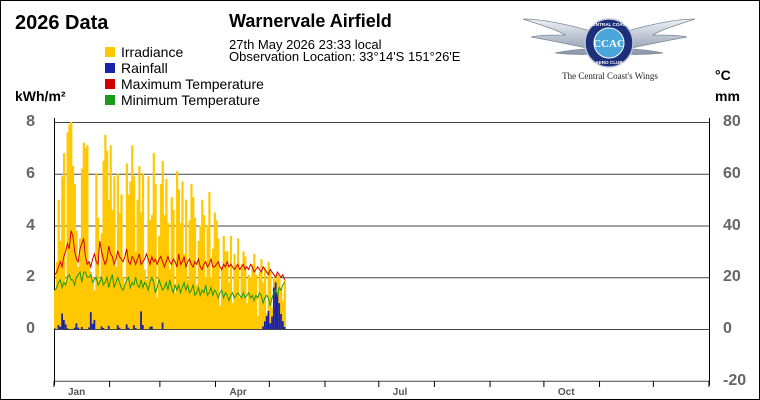  What do you see at coordinates (566, 392) in the screenshot?
I see `month-label: Oct` at bounding box center [566, 392].